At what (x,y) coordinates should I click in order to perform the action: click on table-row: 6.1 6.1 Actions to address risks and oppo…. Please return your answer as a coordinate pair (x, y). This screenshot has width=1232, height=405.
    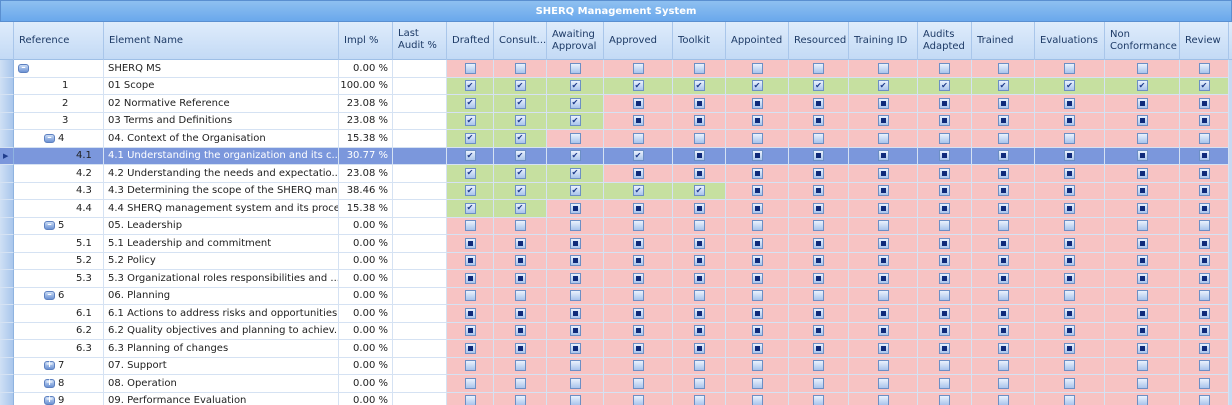
    Looking at the image, I should click on (614, 314).